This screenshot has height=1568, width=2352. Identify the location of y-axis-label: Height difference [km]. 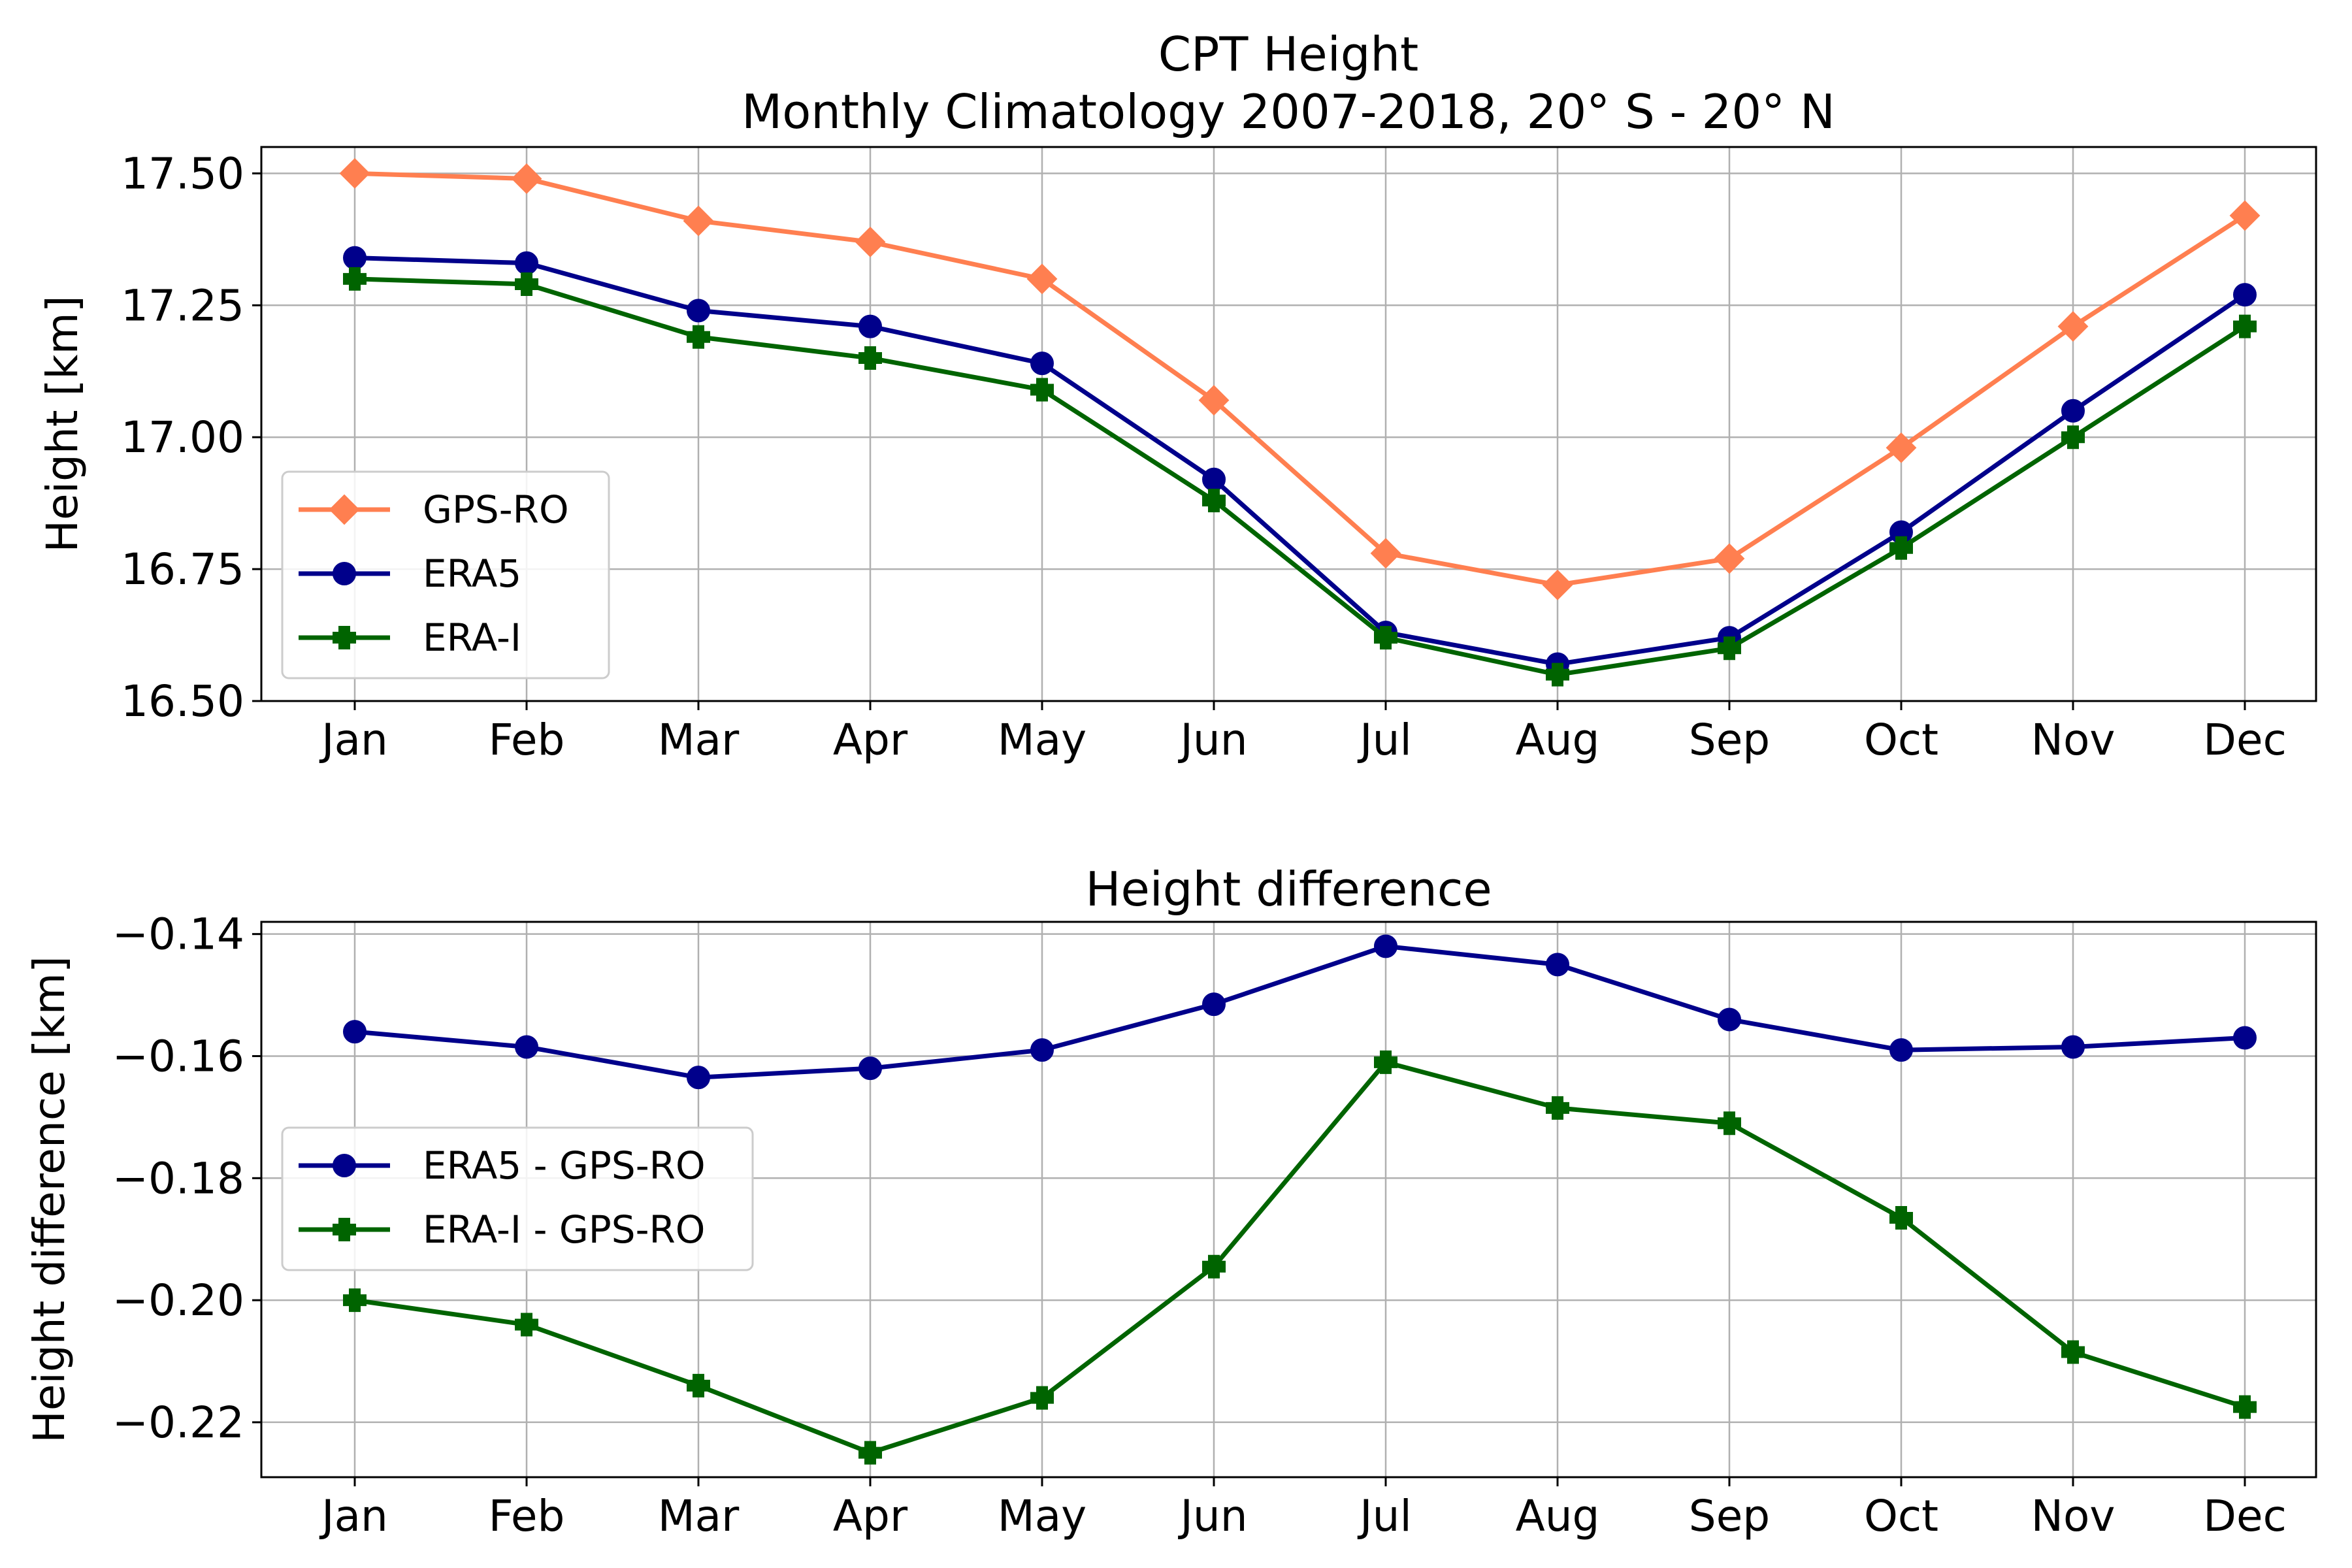
(49, 1199).